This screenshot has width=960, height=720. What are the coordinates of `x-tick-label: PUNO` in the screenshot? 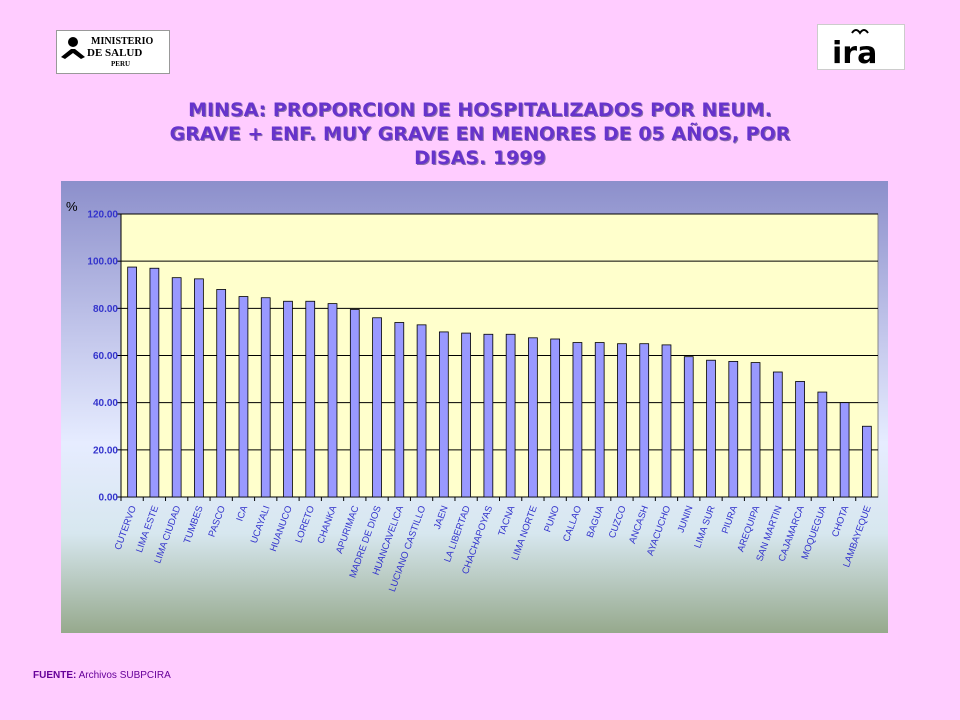 It's located at (552, 519).